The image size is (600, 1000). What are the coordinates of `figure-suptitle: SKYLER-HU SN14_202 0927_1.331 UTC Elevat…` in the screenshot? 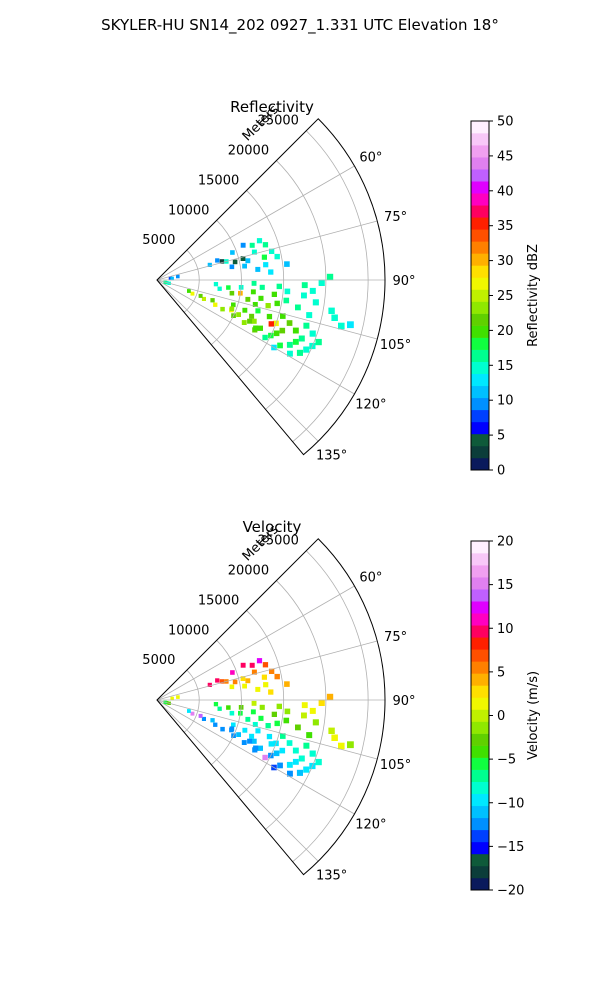 It's located at (300, 25).